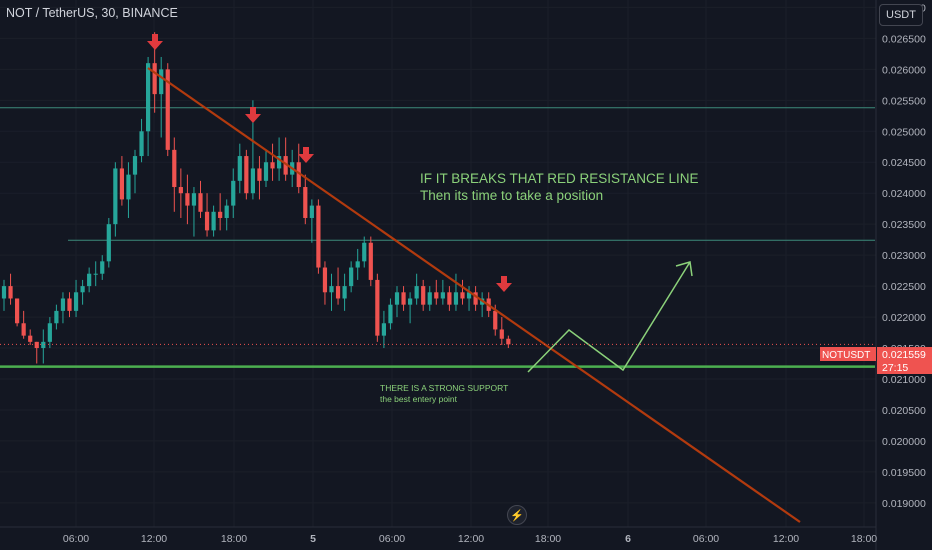 Image resolution: width=932 pixels, height=550 pixels. What do you see at coordinates (895, 368) in the screenshot?
I see `bar-countdown: 27:15` at bounding box center [895, 368].